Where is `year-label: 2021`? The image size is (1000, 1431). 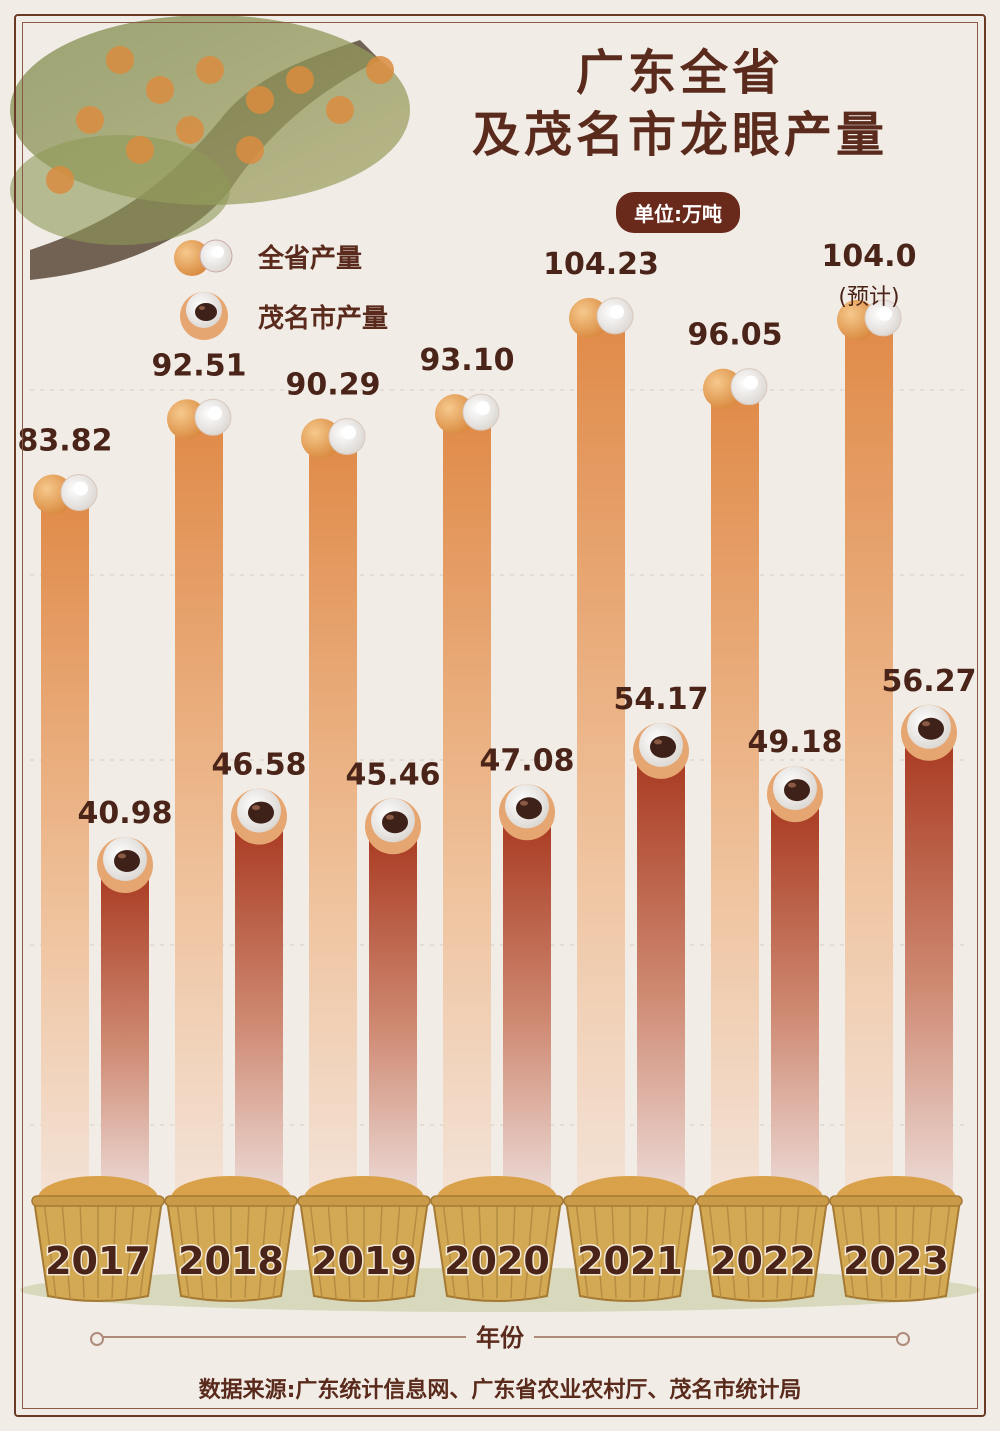 year-label: 2021 is located at coordinates (630, 1261).